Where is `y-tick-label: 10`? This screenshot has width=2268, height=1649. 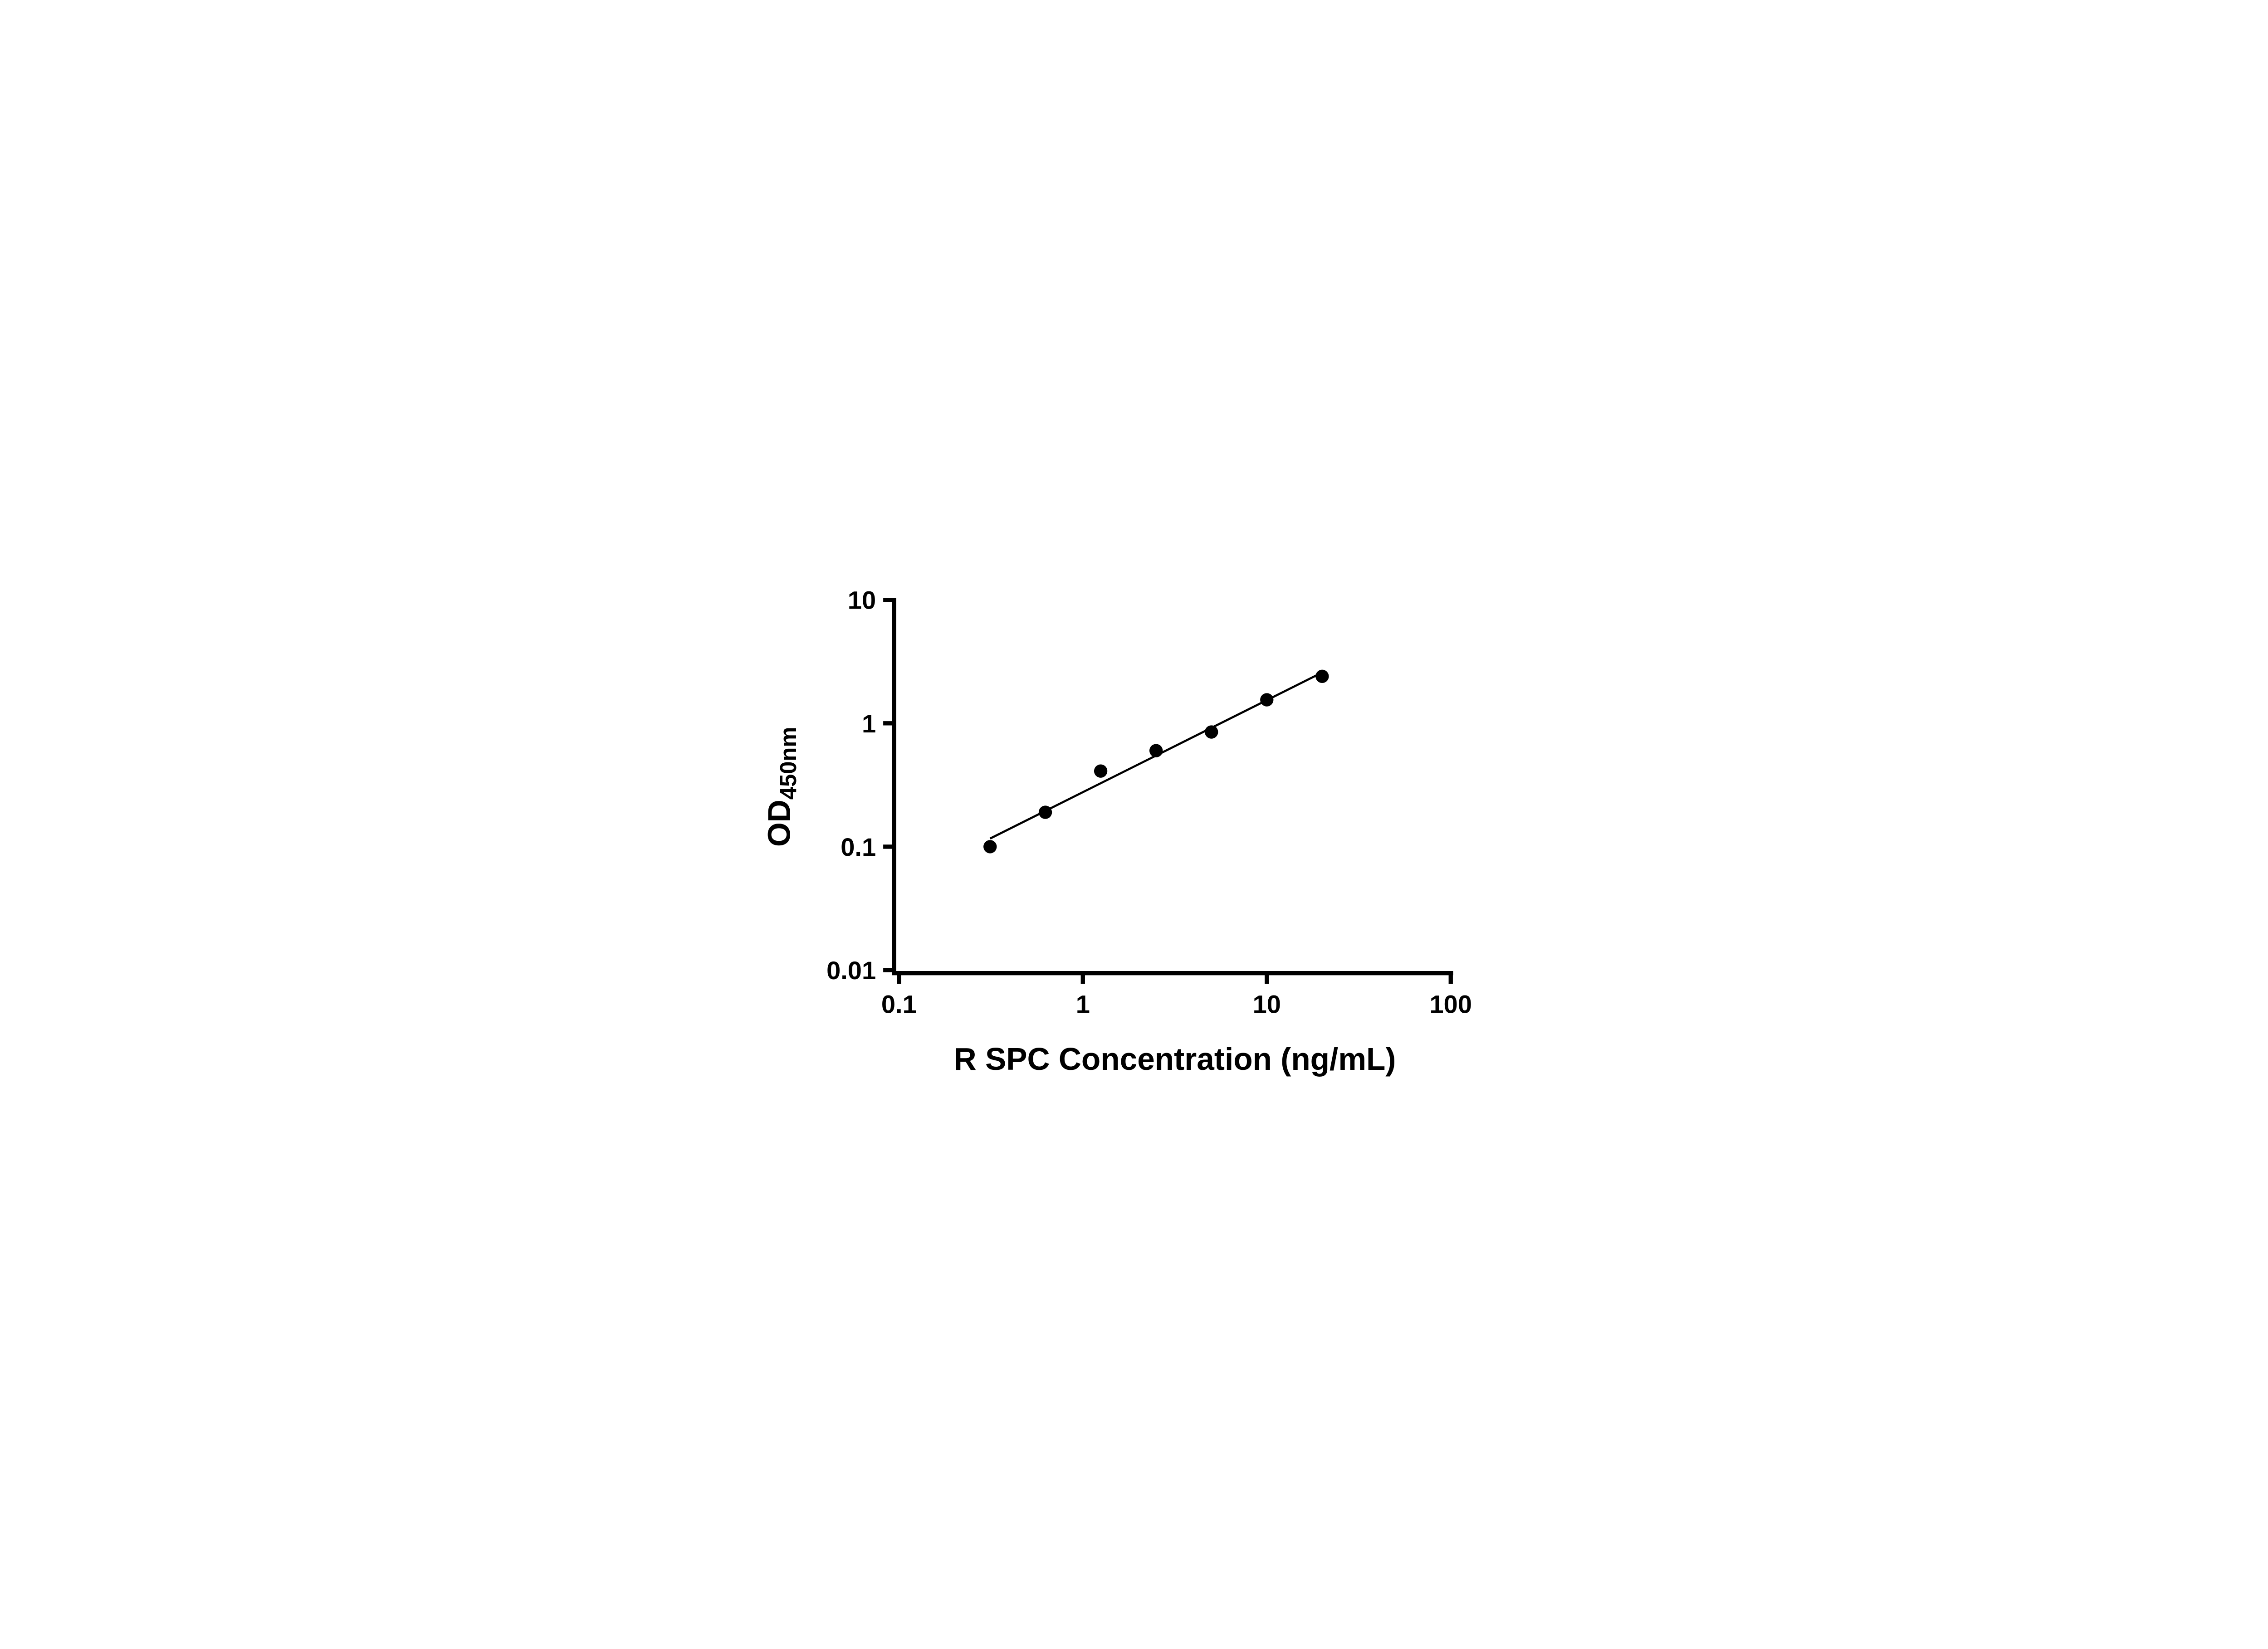 y-tick-label: 10 is located at coordinates (862, 599).